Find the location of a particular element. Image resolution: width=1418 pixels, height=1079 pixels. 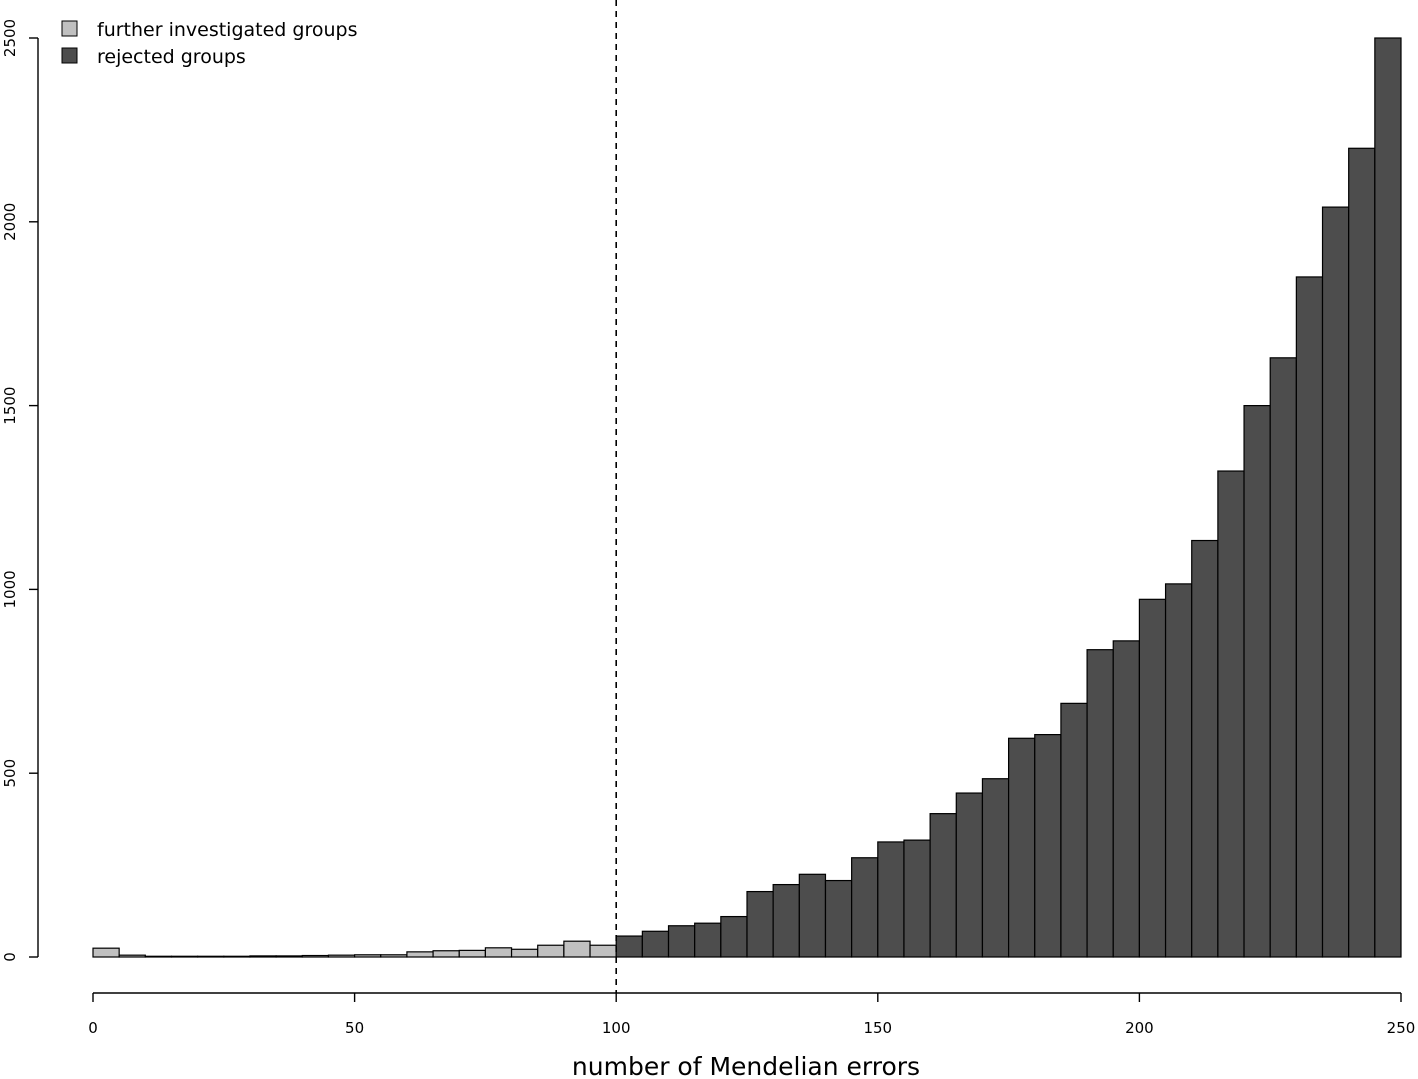

x-tick-label: 150 is located at coordinates (877, 1028).